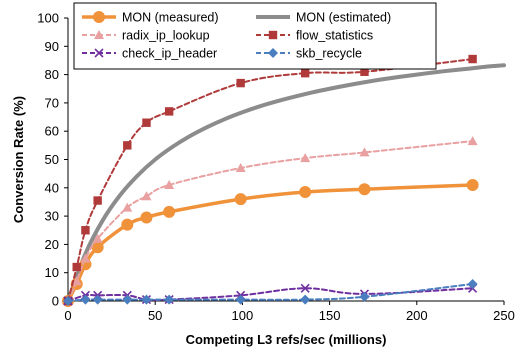 The height and width of the screenshot is (351, 518). I want to click on legend-item: skb_recycle, so click(309, 54).